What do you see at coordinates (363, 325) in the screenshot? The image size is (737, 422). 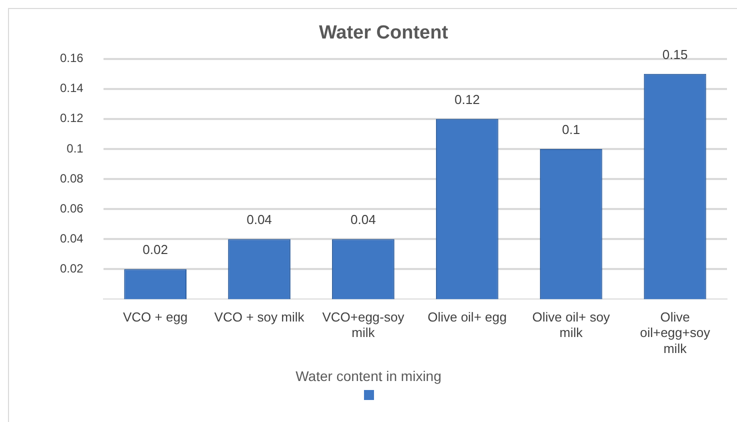 I see `x-tick-label: VCO+egg-soy milk` at bounding box center [363, 325].